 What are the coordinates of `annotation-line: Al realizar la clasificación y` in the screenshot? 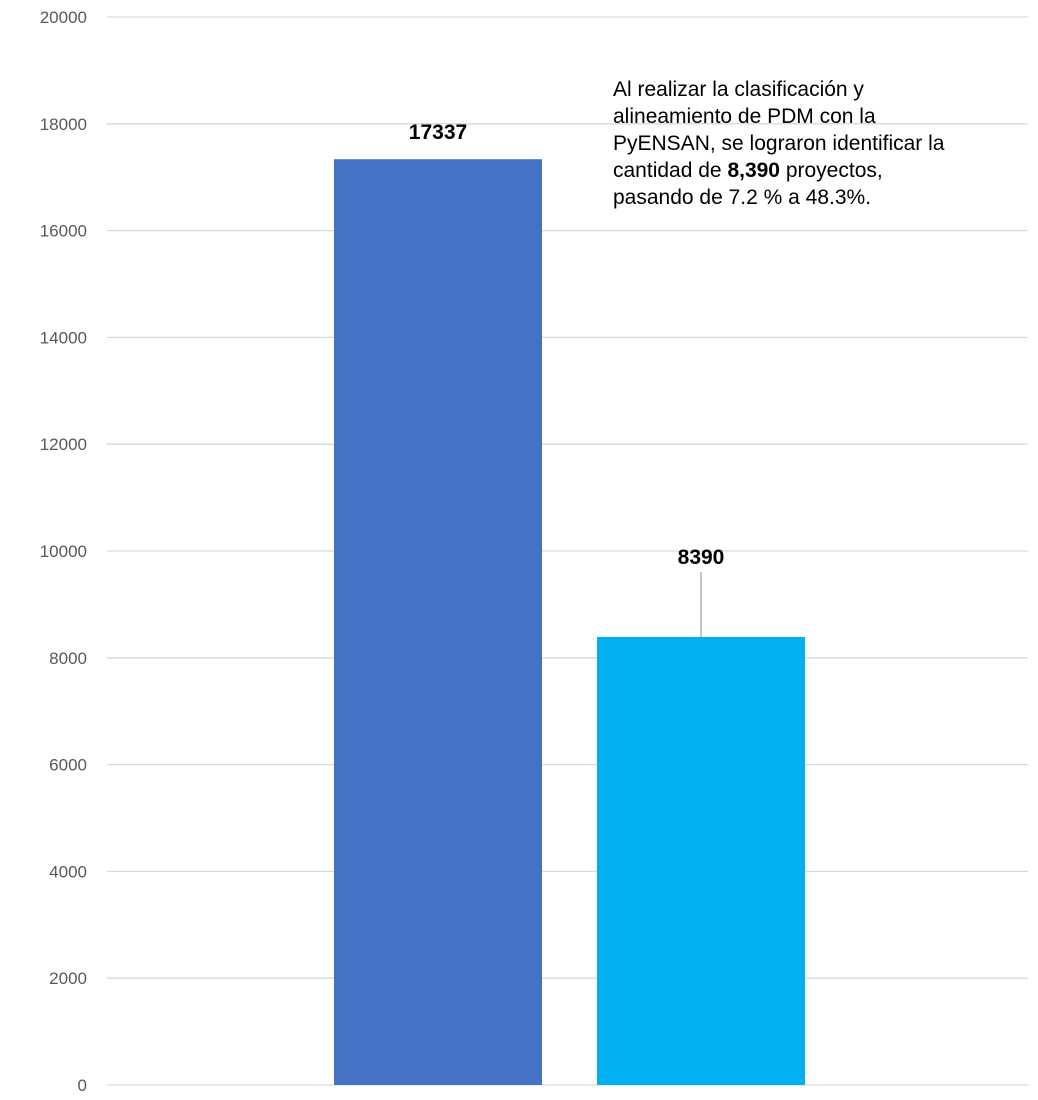 It's located at (738, 89).